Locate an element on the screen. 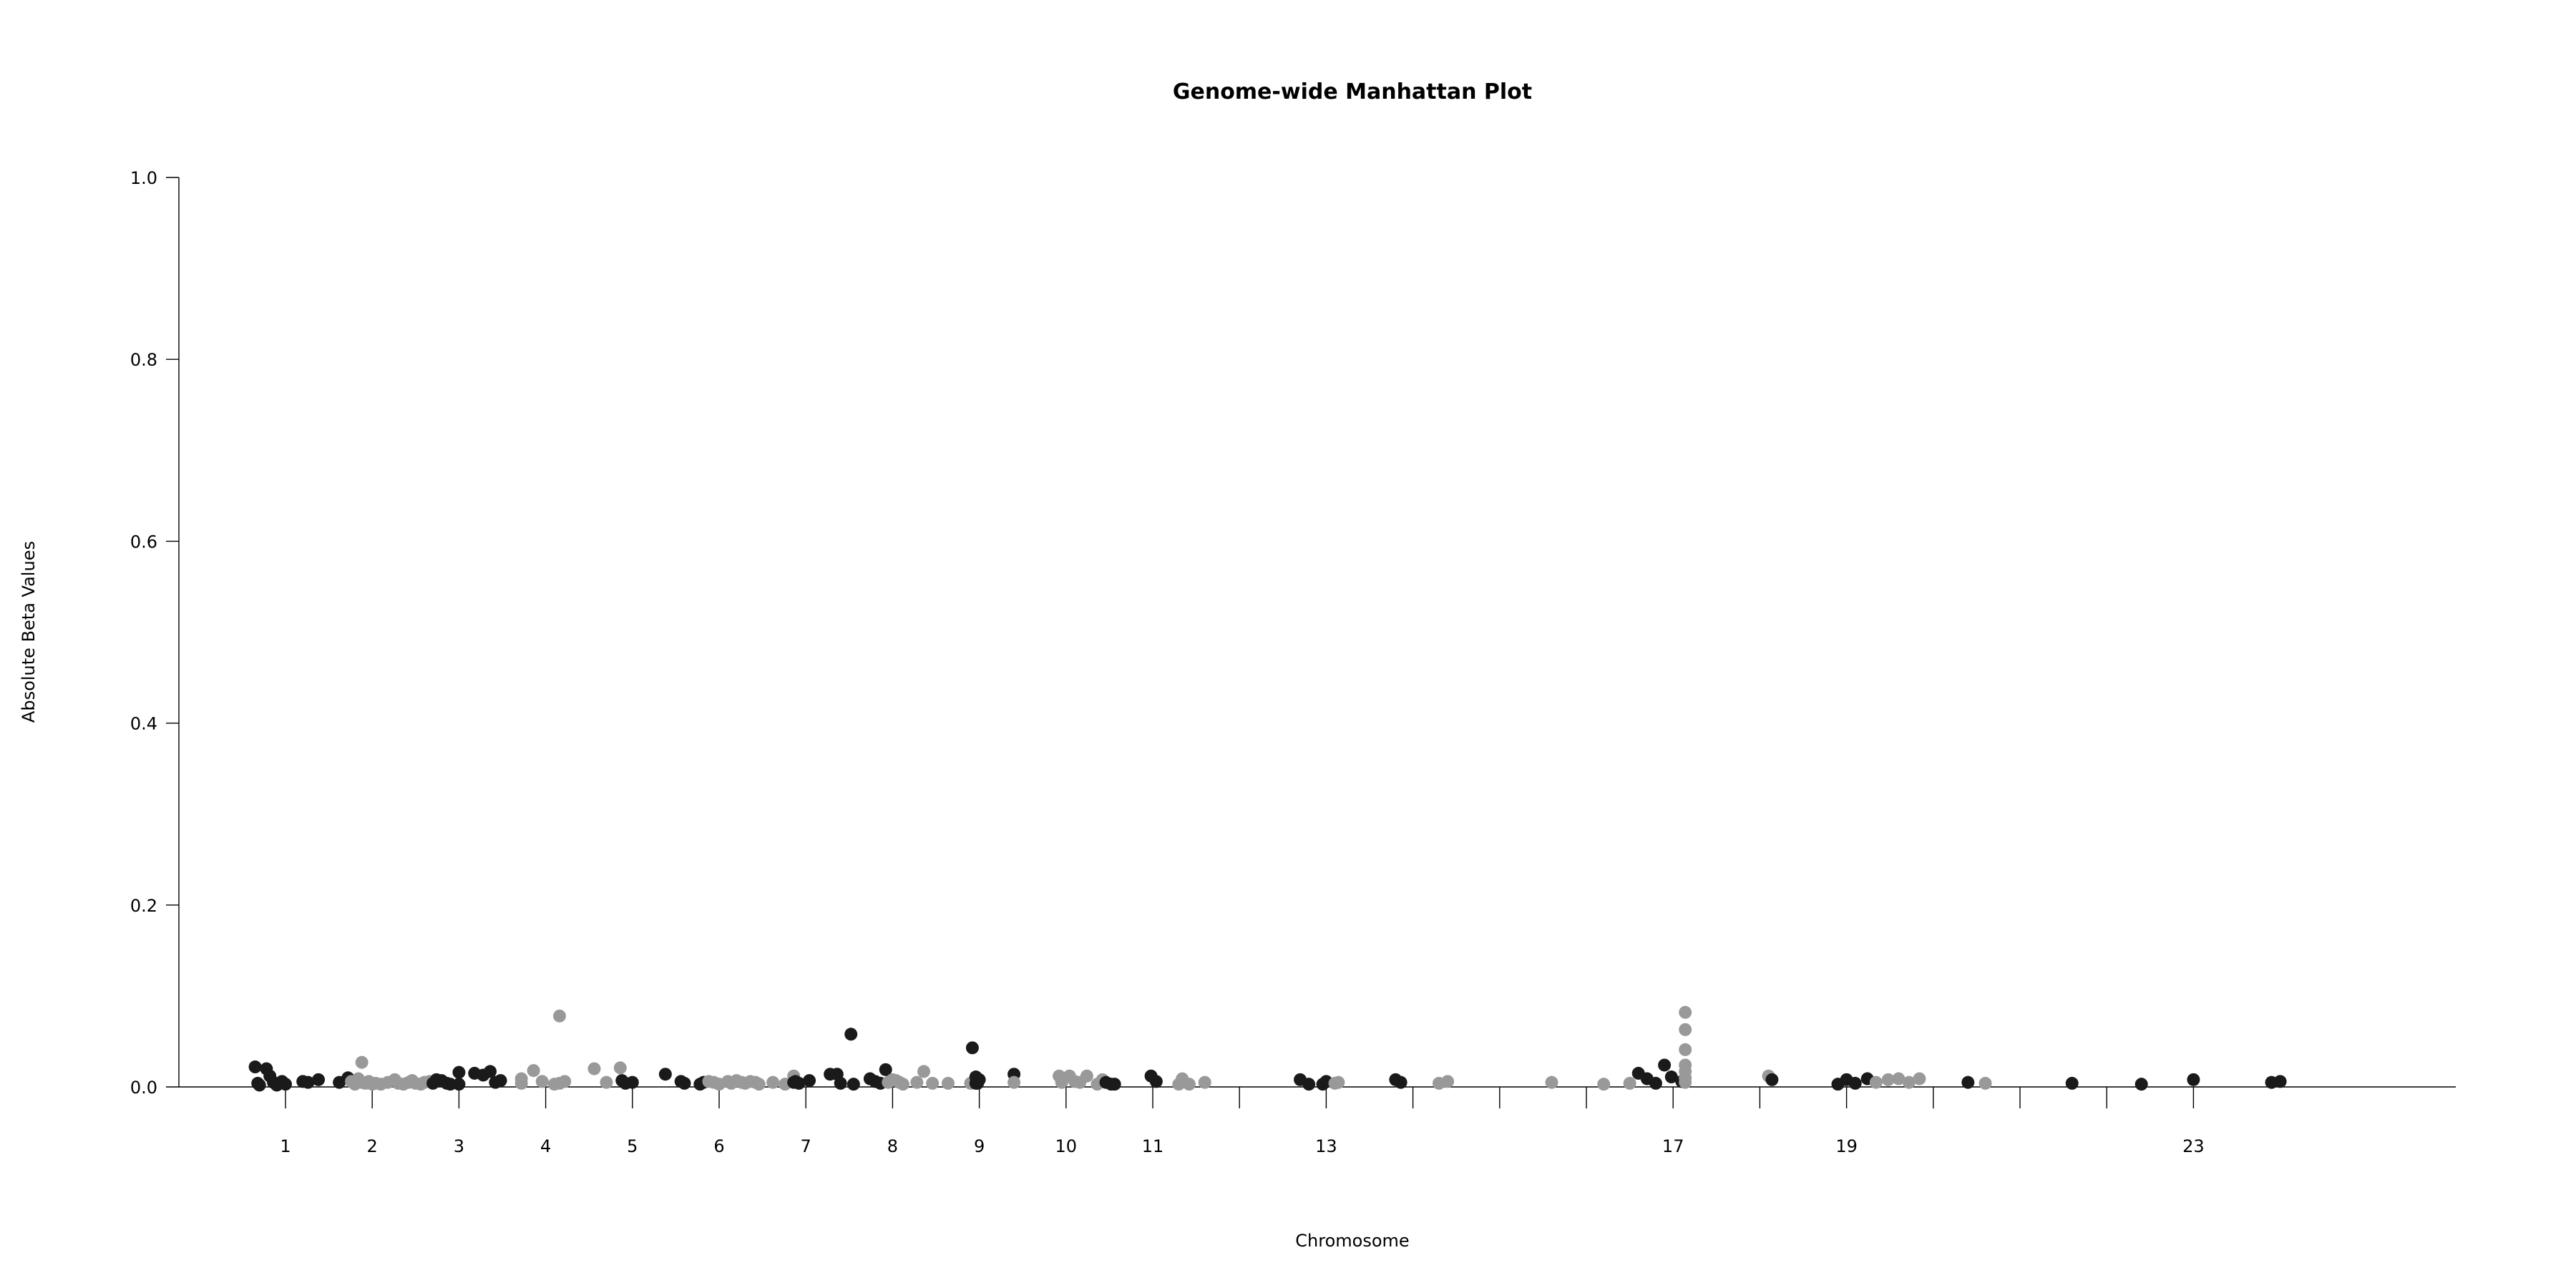 The width and height of the screenshot is (2576, 1288). x-tick-label: 17 is located at coordinates (1673, 1146).